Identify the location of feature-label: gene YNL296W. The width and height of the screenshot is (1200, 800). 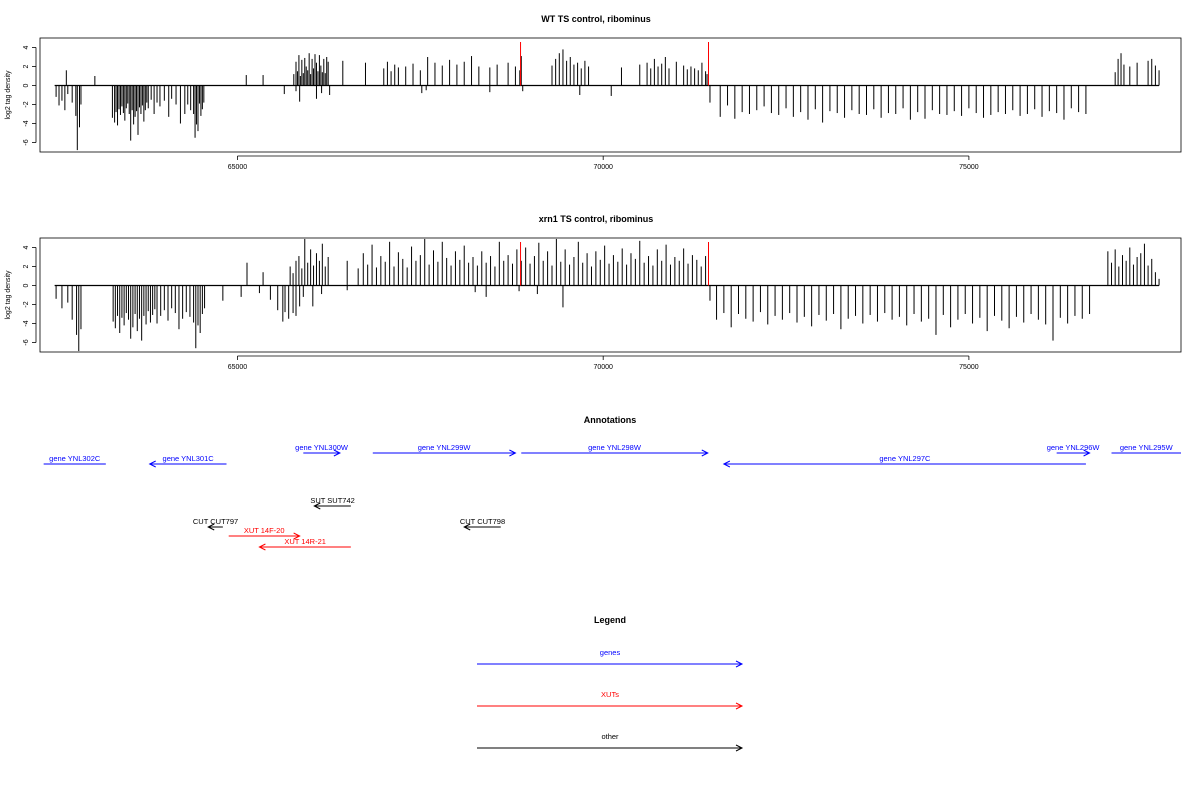
(1074, 447).